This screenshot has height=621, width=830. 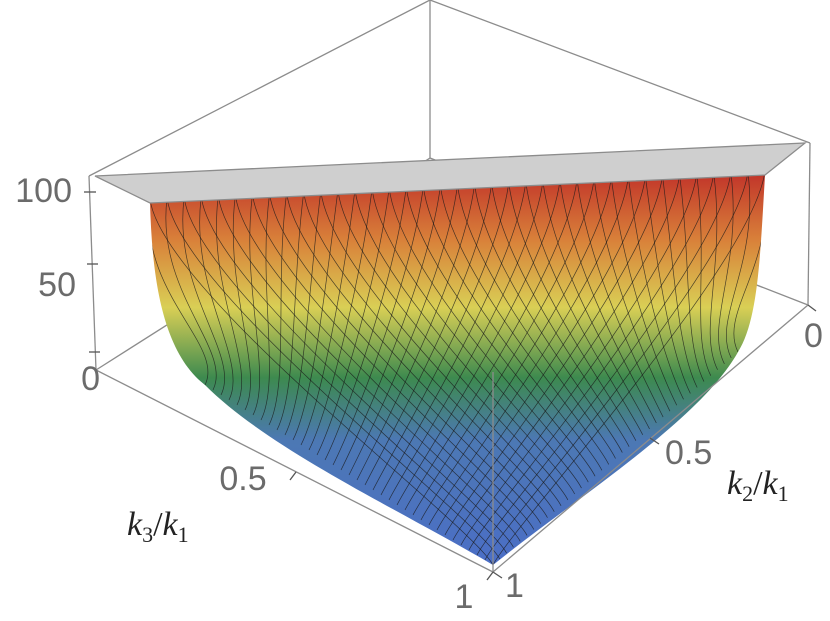 What do you see at coordinates (43, 191) in the screenshot?
I see `z-tick-label-100: 100` at bounding box center [43, 191].